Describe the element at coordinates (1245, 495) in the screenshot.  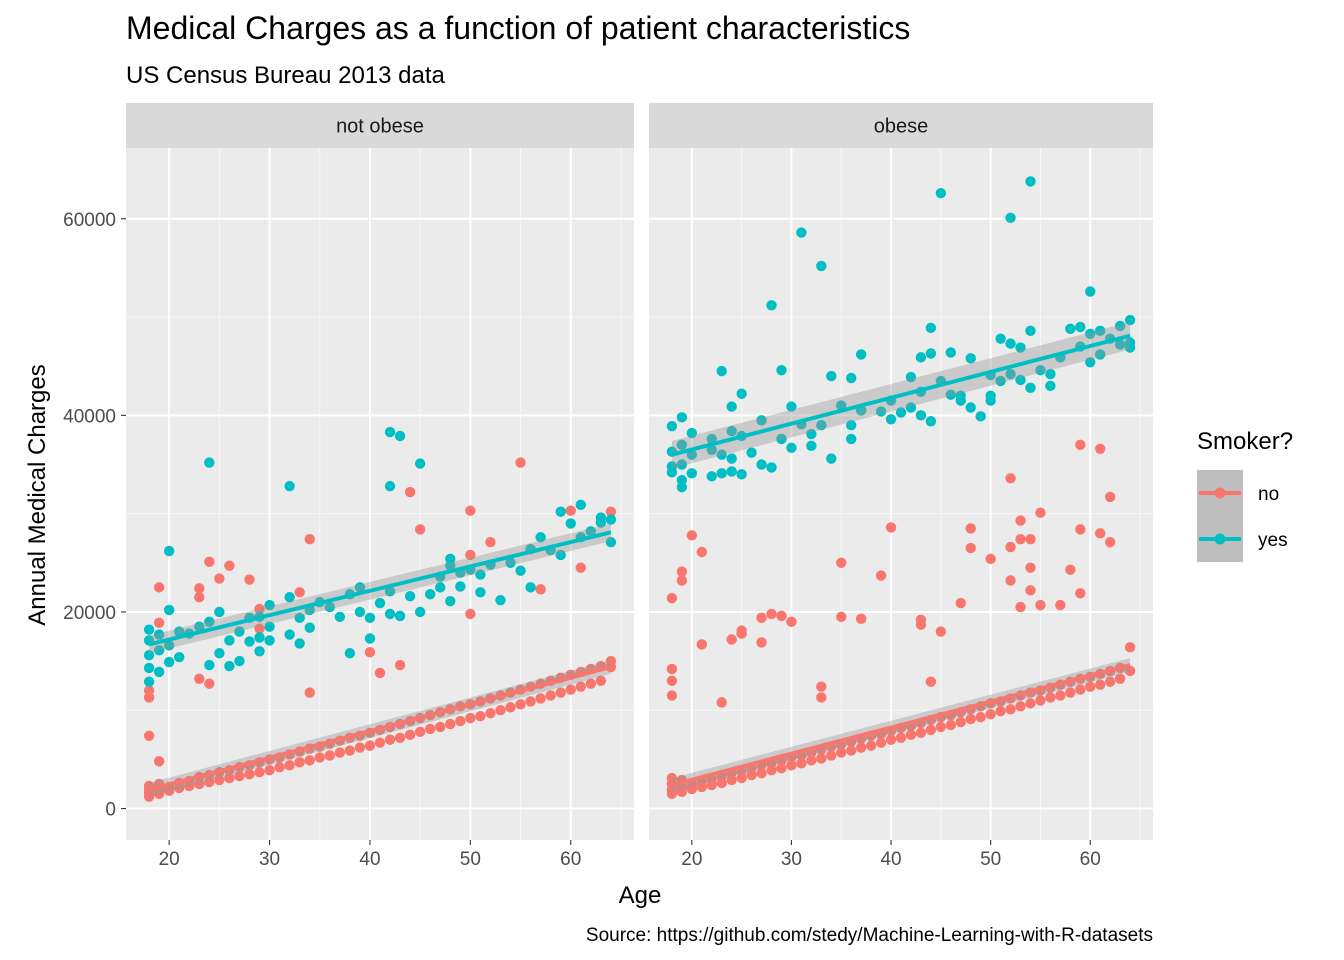
I see `legend: Smoker? no yes` at that location.